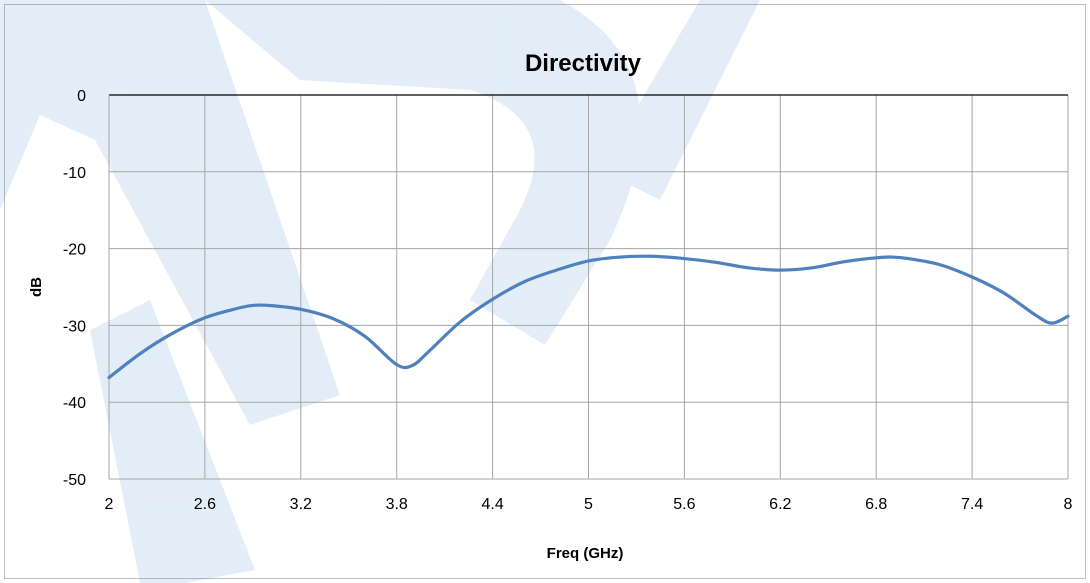  I want to click on x-tick-label: 8, so click(1068, 504).